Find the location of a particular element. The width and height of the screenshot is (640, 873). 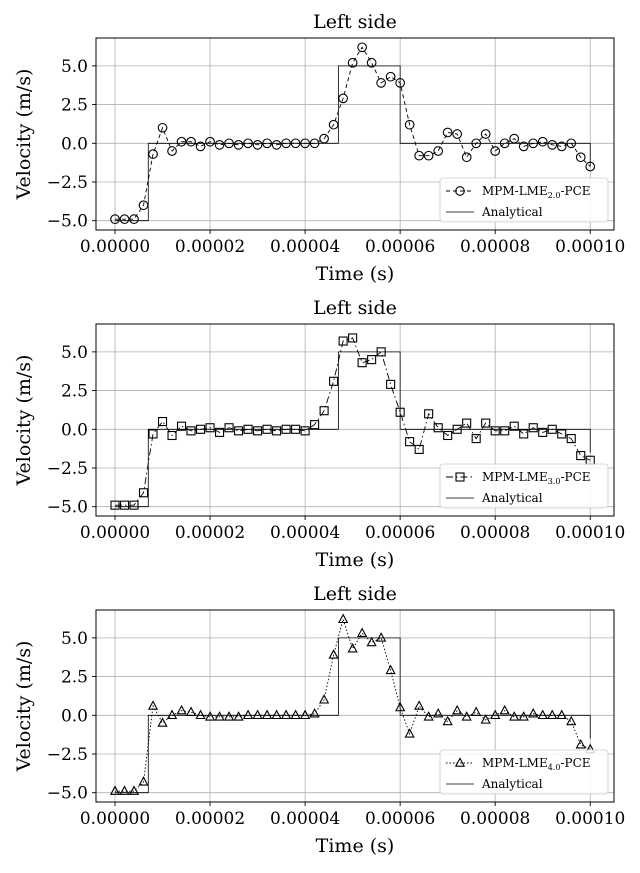

y-tick-label: 0.0 is located at coordinates (74, 716).